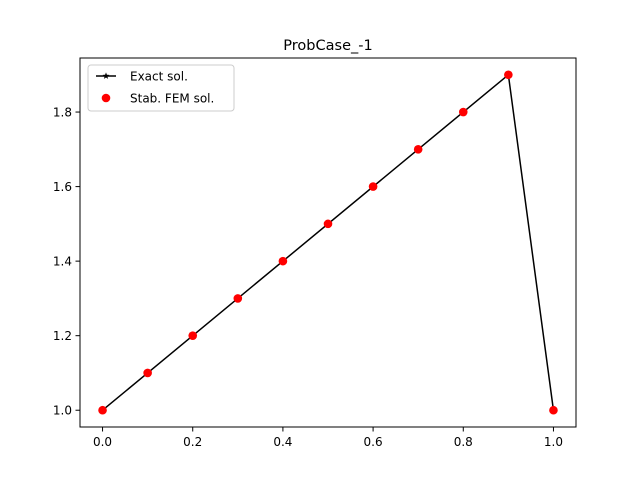  Describe the element at coordinates (62, 336) in the screenshot. I see `y-tick-label: 1.2` at that location.